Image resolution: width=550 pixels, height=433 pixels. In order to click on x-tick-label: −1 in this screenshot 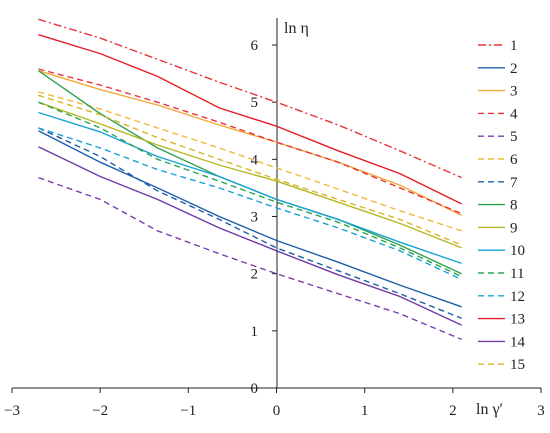, I will do `click(188, 411)`.